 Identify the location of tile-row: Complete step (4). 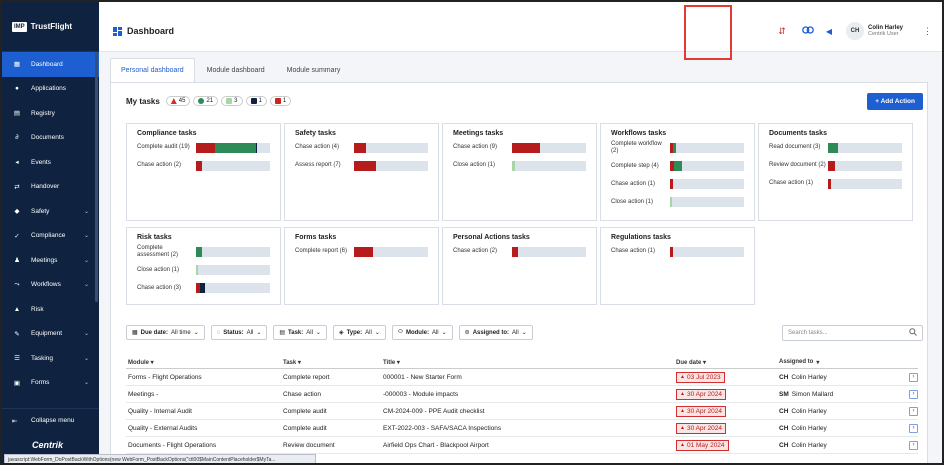
(677, 166).